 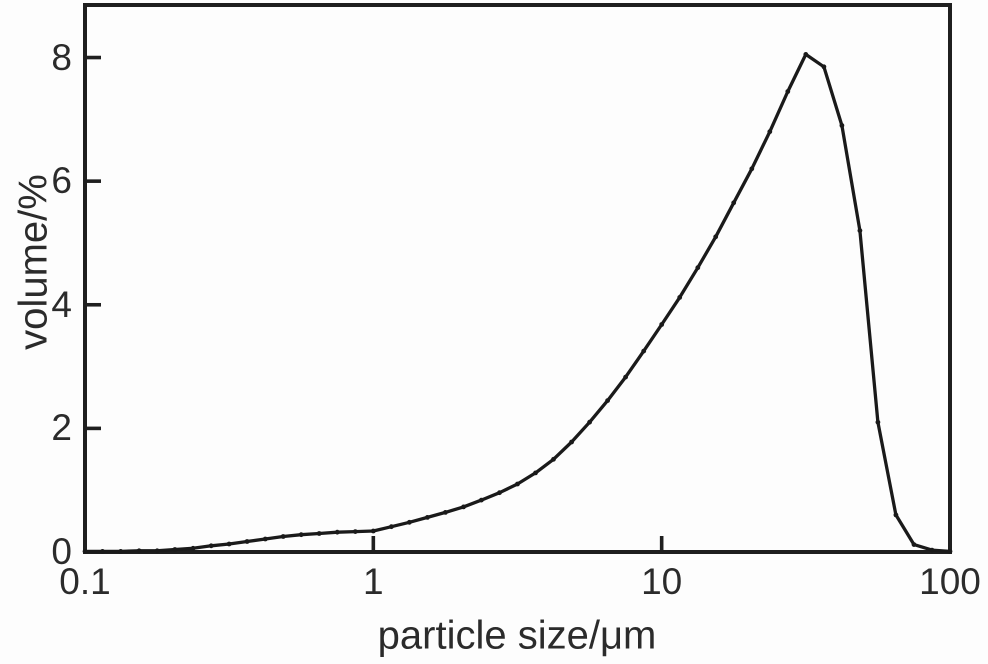 I want to click on y-tick-label: 0, so click(x=61, y=551).